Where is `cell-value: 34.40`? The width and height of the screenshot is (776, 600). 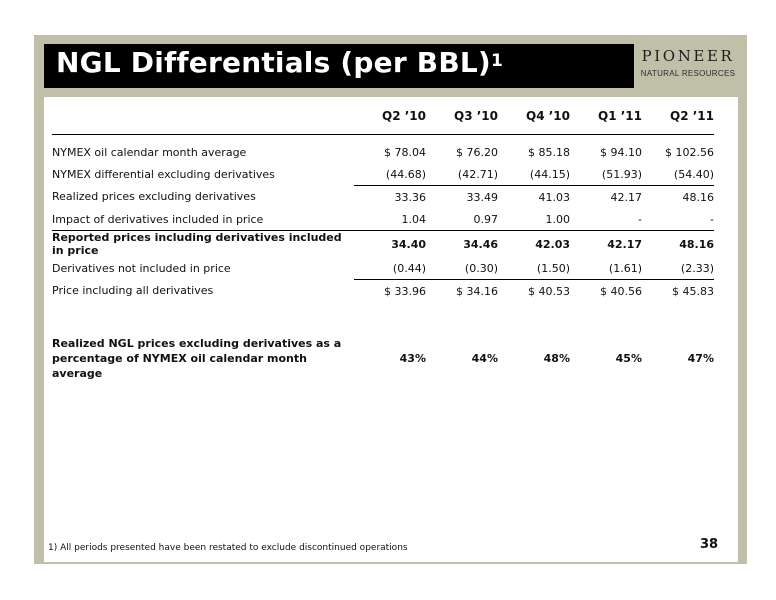 cell-value: 34.40 is located at coordinates (408, 244).